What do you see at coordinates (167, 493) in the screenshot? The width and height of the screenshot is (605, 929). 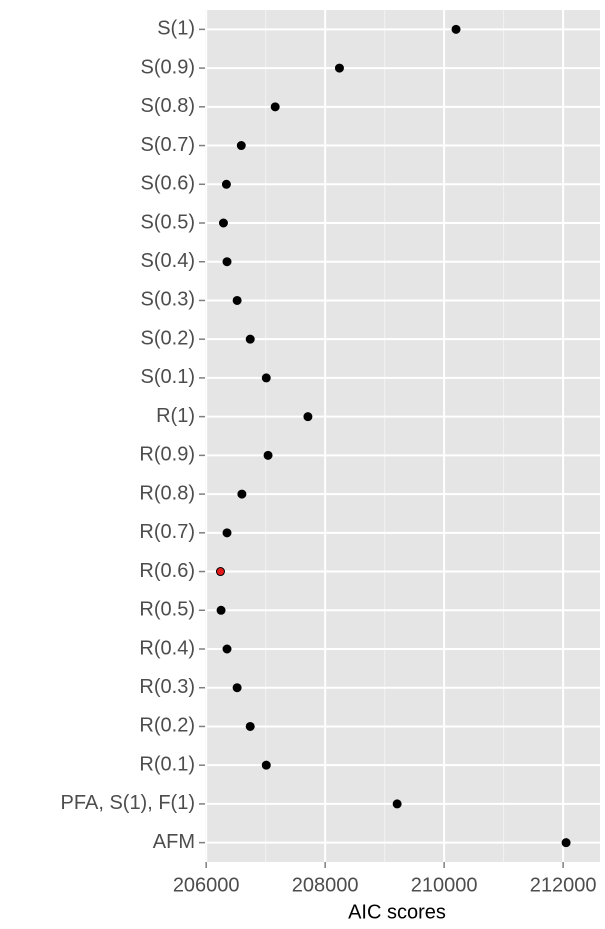 I see `y-tick-label: R(0.8)` at bounding box center [167, 493].